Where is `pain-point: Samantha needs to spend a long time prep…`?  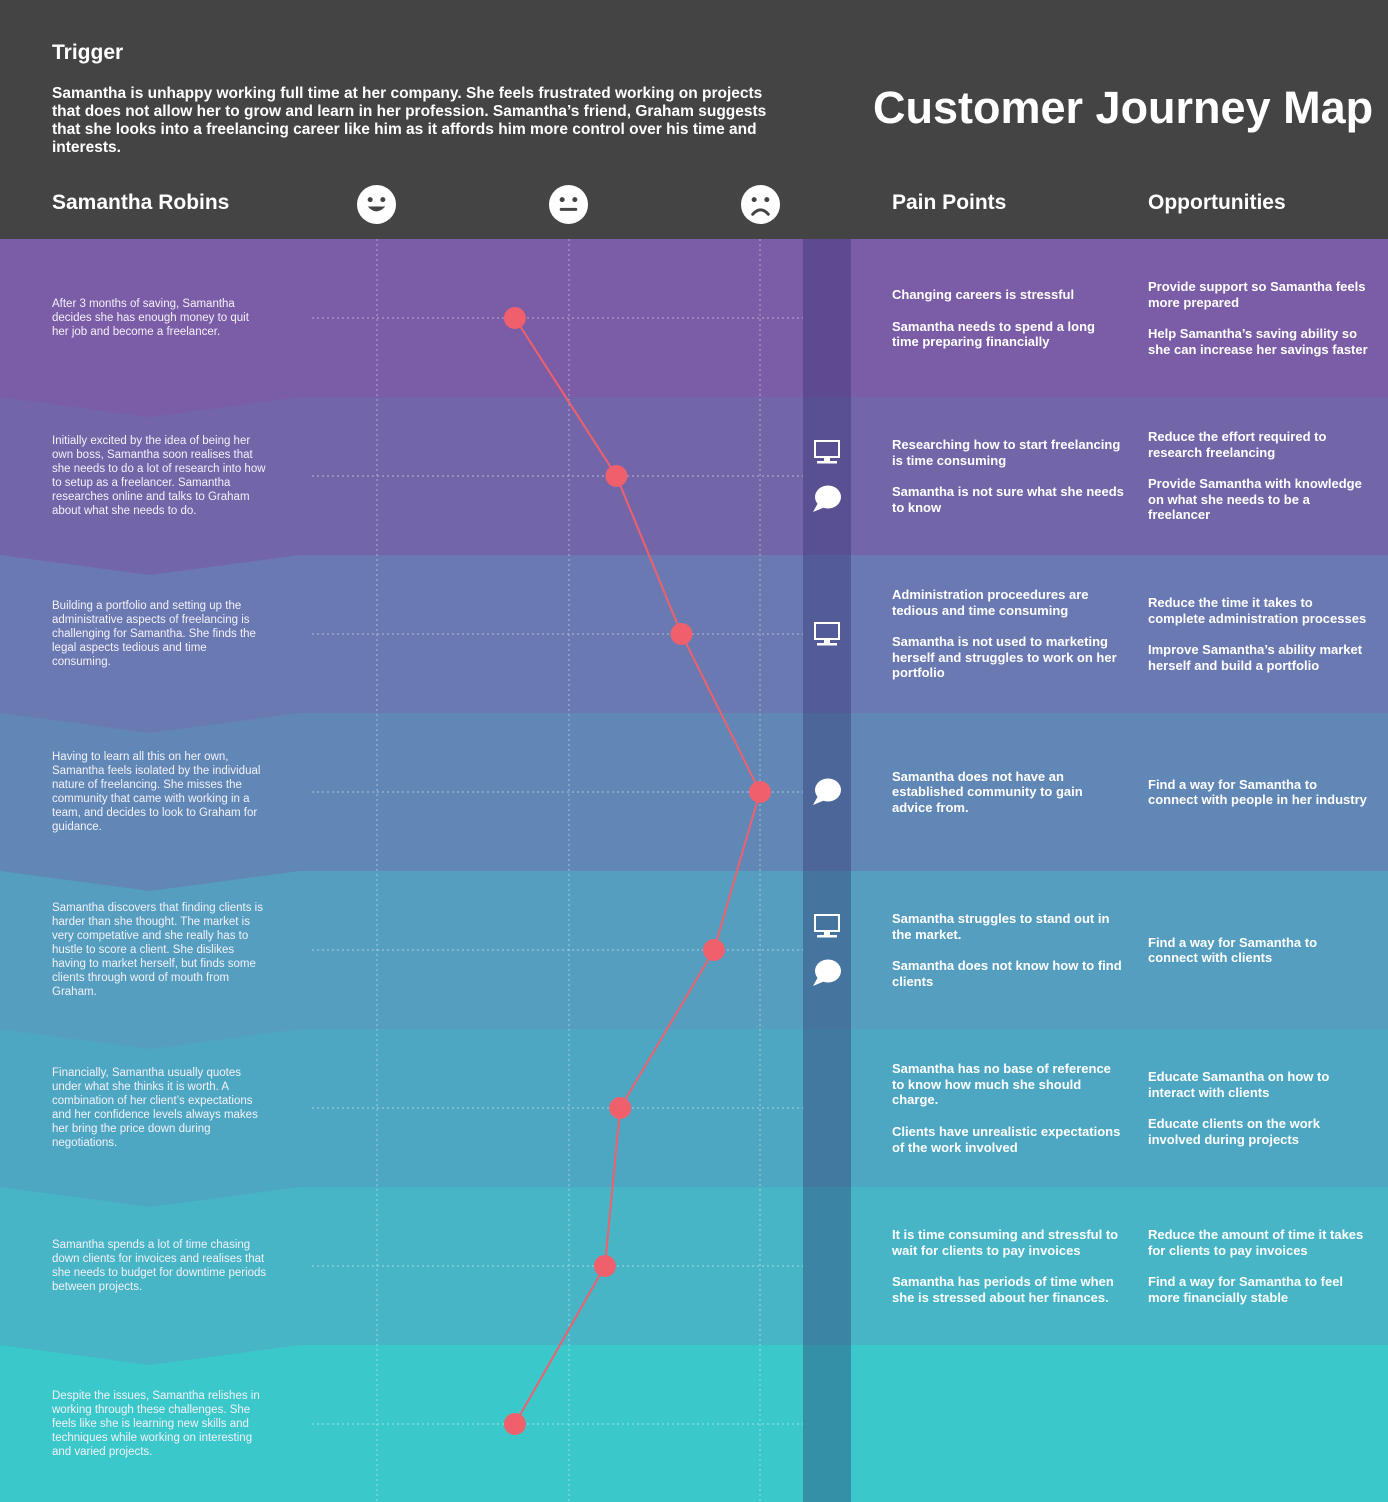 pain-point: Samantha needs to spend a long time prep… is located at coordinates (993, 334).